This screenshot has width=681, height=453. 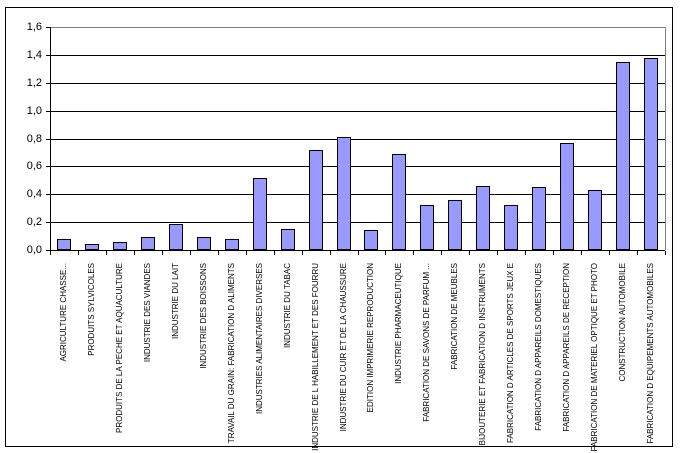 What do you see at coordinates (482, 354) in the screenshot?
I see `category-label-text: BIJOUTERIE ET FABRICATION D INSTRUMENTS` at bounding box center [482, 354].